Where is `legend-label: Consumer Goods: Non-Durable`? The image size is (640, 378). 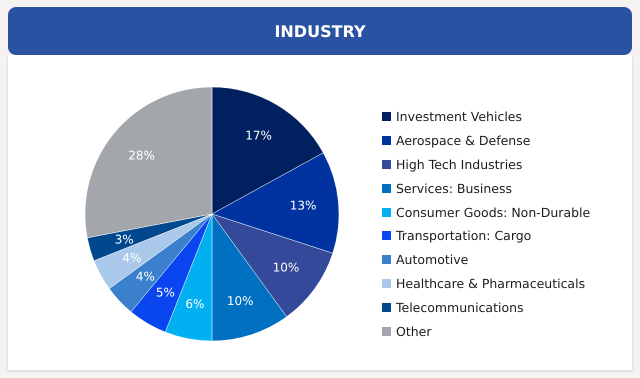
legend-label: Consumer Goods: Non-Durable is located at coordinates (493, 212).